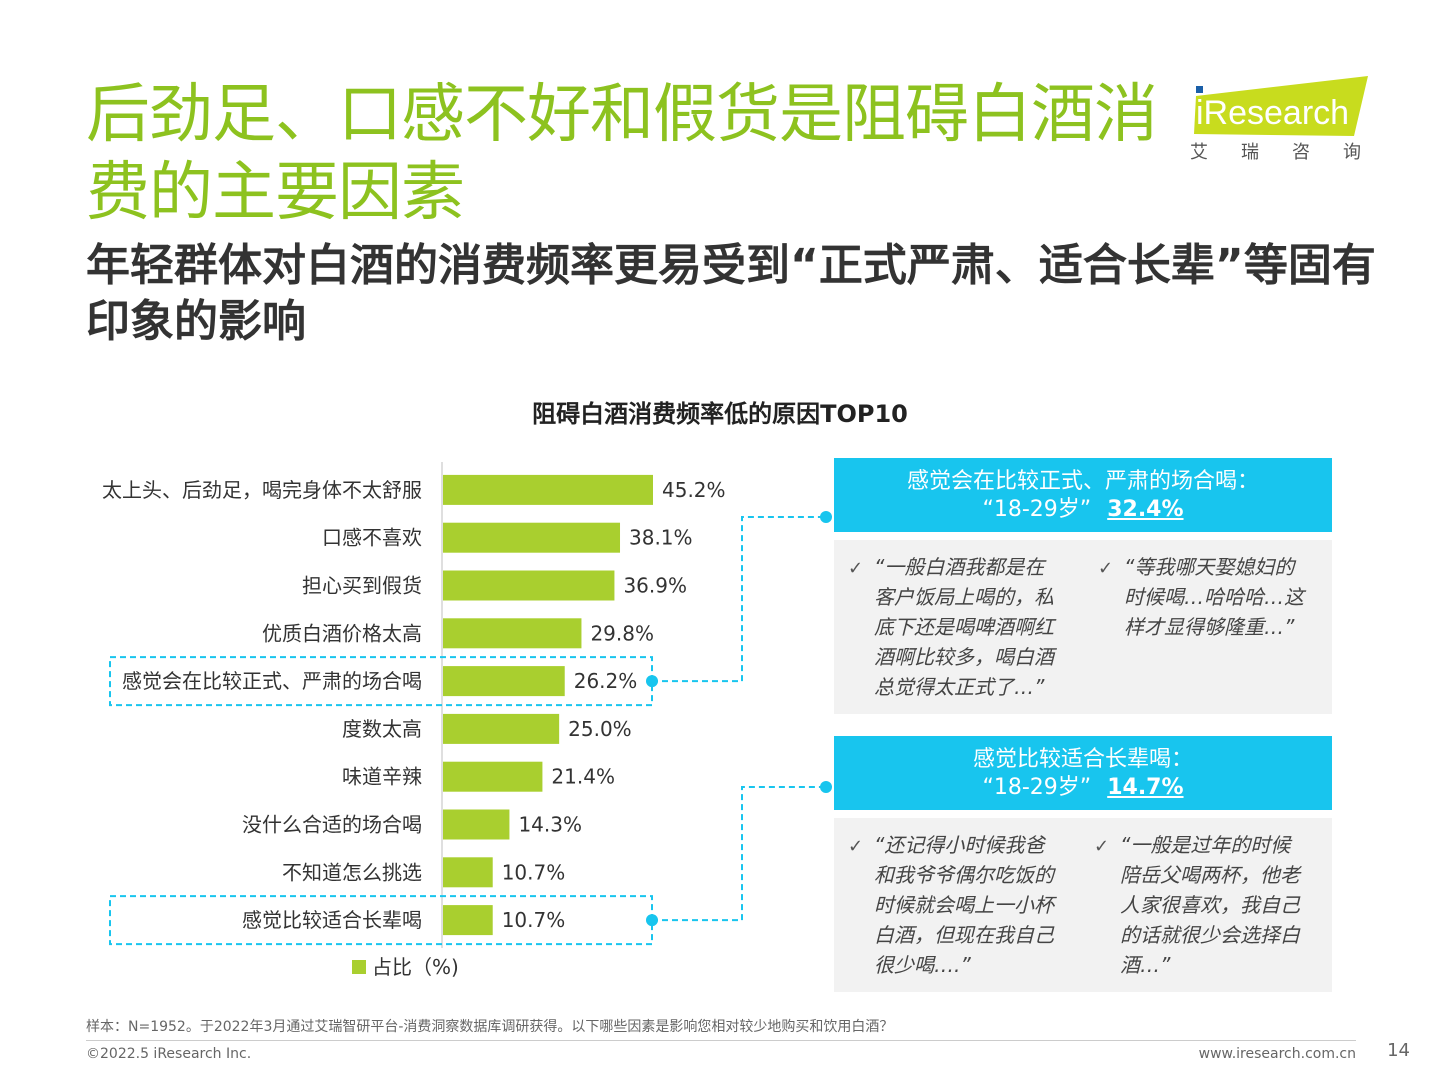 The width and height of the screenshot is (1440, 1080). Describe the element at coordinates (342, 633) in the screenshot. I see `category-label: 优质白酒价格太高` at that location.